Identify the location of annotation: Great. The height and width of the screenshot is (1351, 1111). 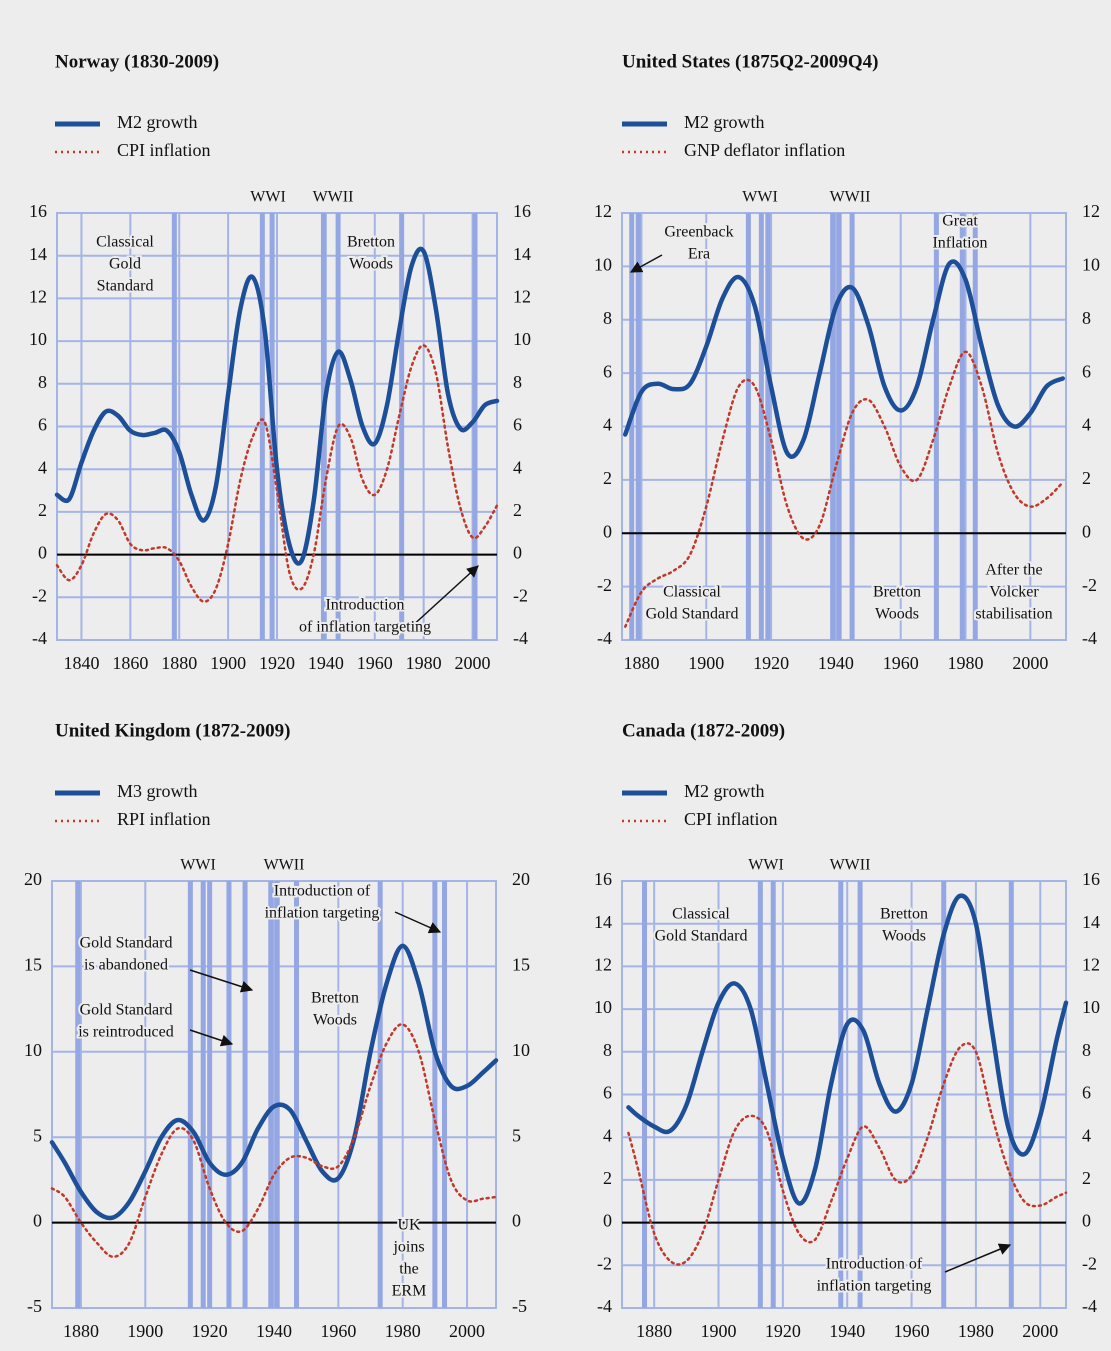
(960, 221).